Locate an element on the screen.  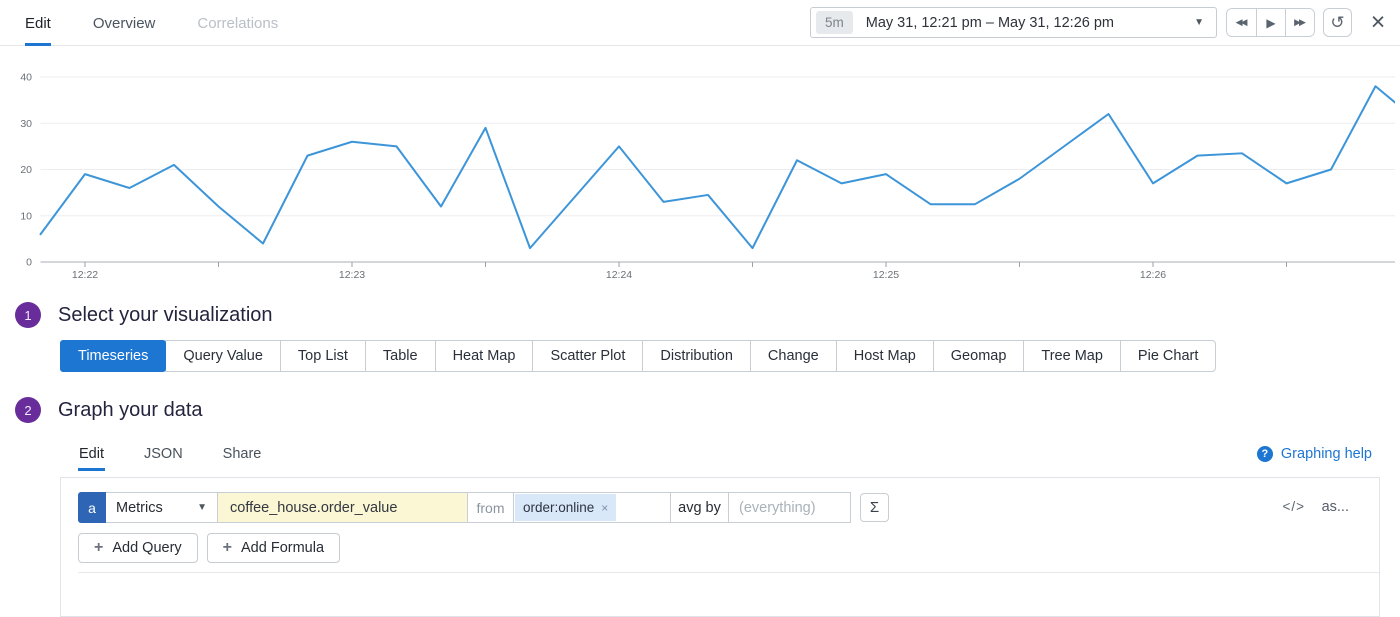
tab-overview: Overview is located at coordinates (124, 23).